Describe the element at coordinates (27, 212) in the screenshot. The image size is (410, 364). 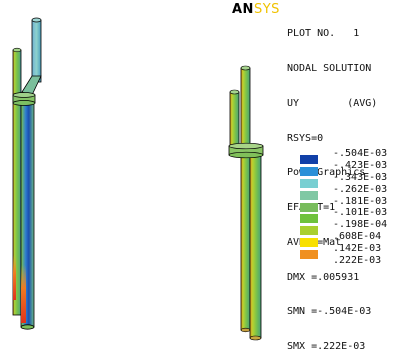
I see `left-front-tube` at that location.